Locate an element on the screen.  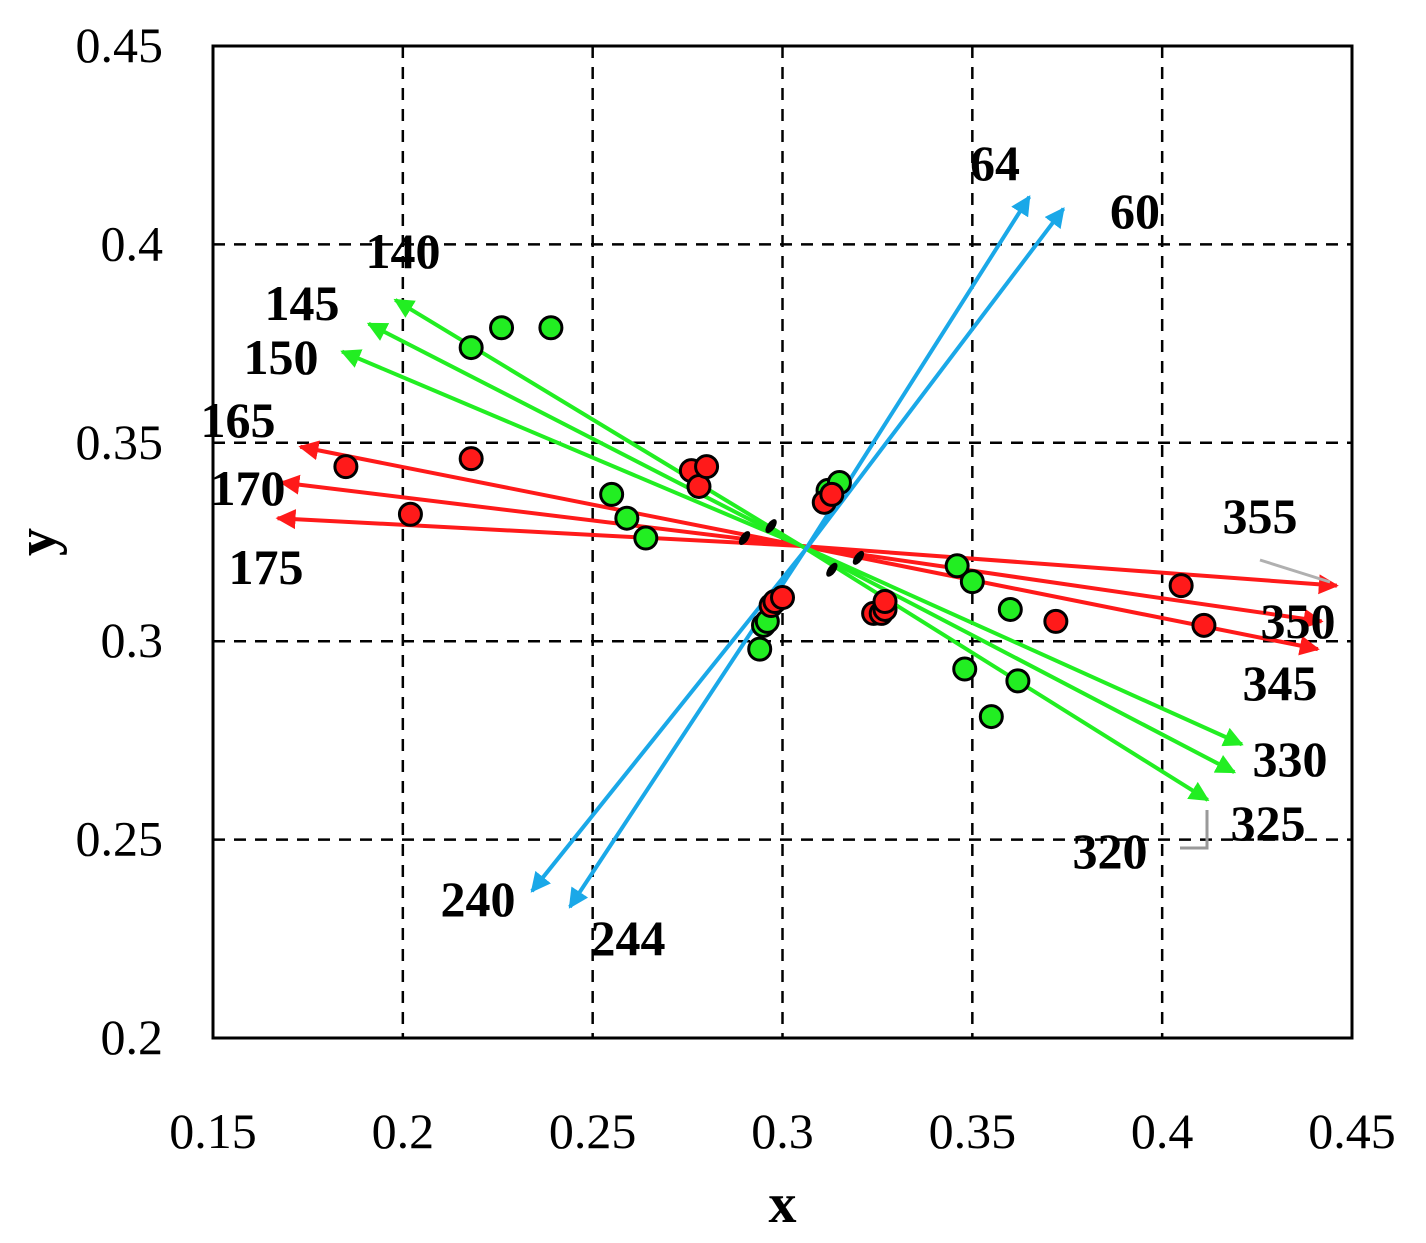
arrow-label-330: 330 is located at coordinates (1290, 759).